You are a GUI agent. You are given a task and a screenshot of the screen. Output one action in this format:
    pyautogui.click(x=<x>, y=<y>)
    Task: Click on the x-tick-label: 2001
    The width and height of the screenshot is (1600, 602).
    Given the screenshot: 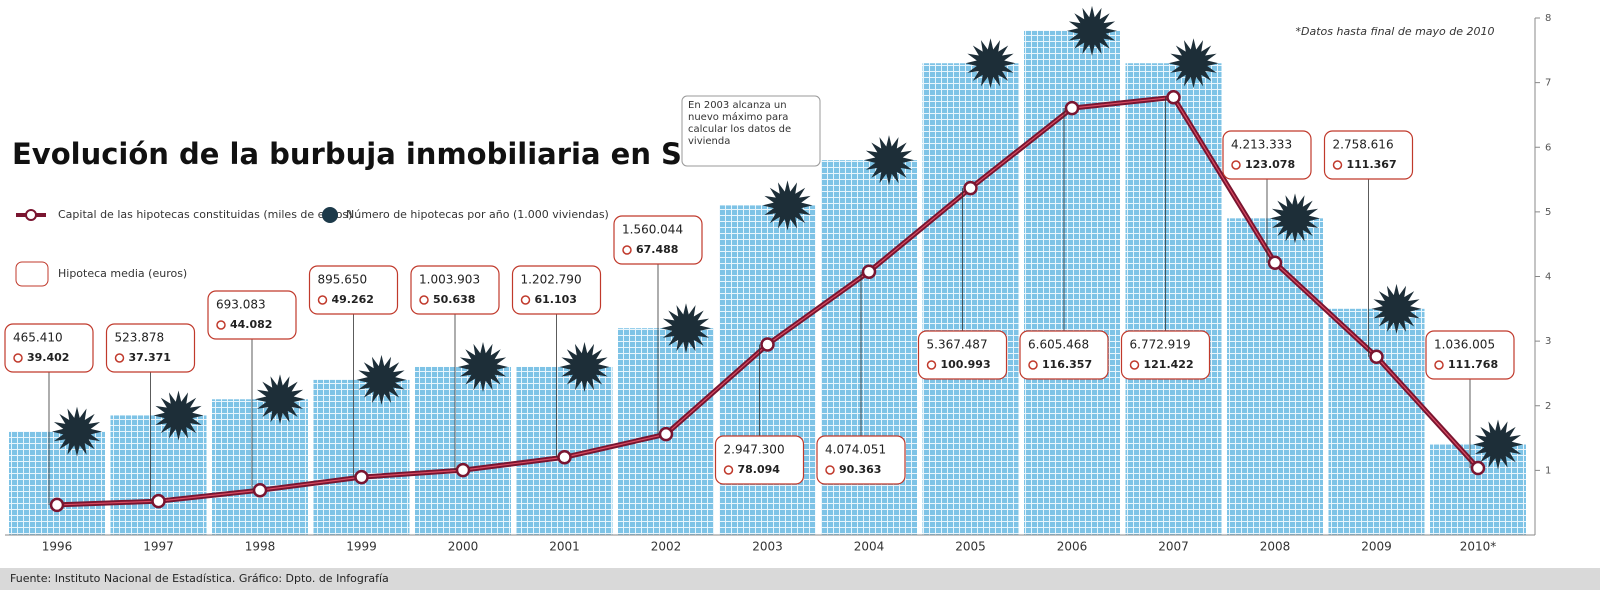 What is the action you would take?
    pyautogui.click(x=564, y=547)
    